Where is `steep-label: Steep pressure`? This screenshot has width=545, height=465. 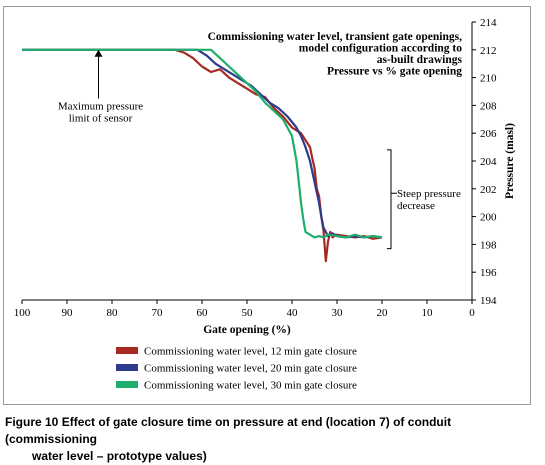 steep-label: Steep pressure is located at coordinates (429, 194).